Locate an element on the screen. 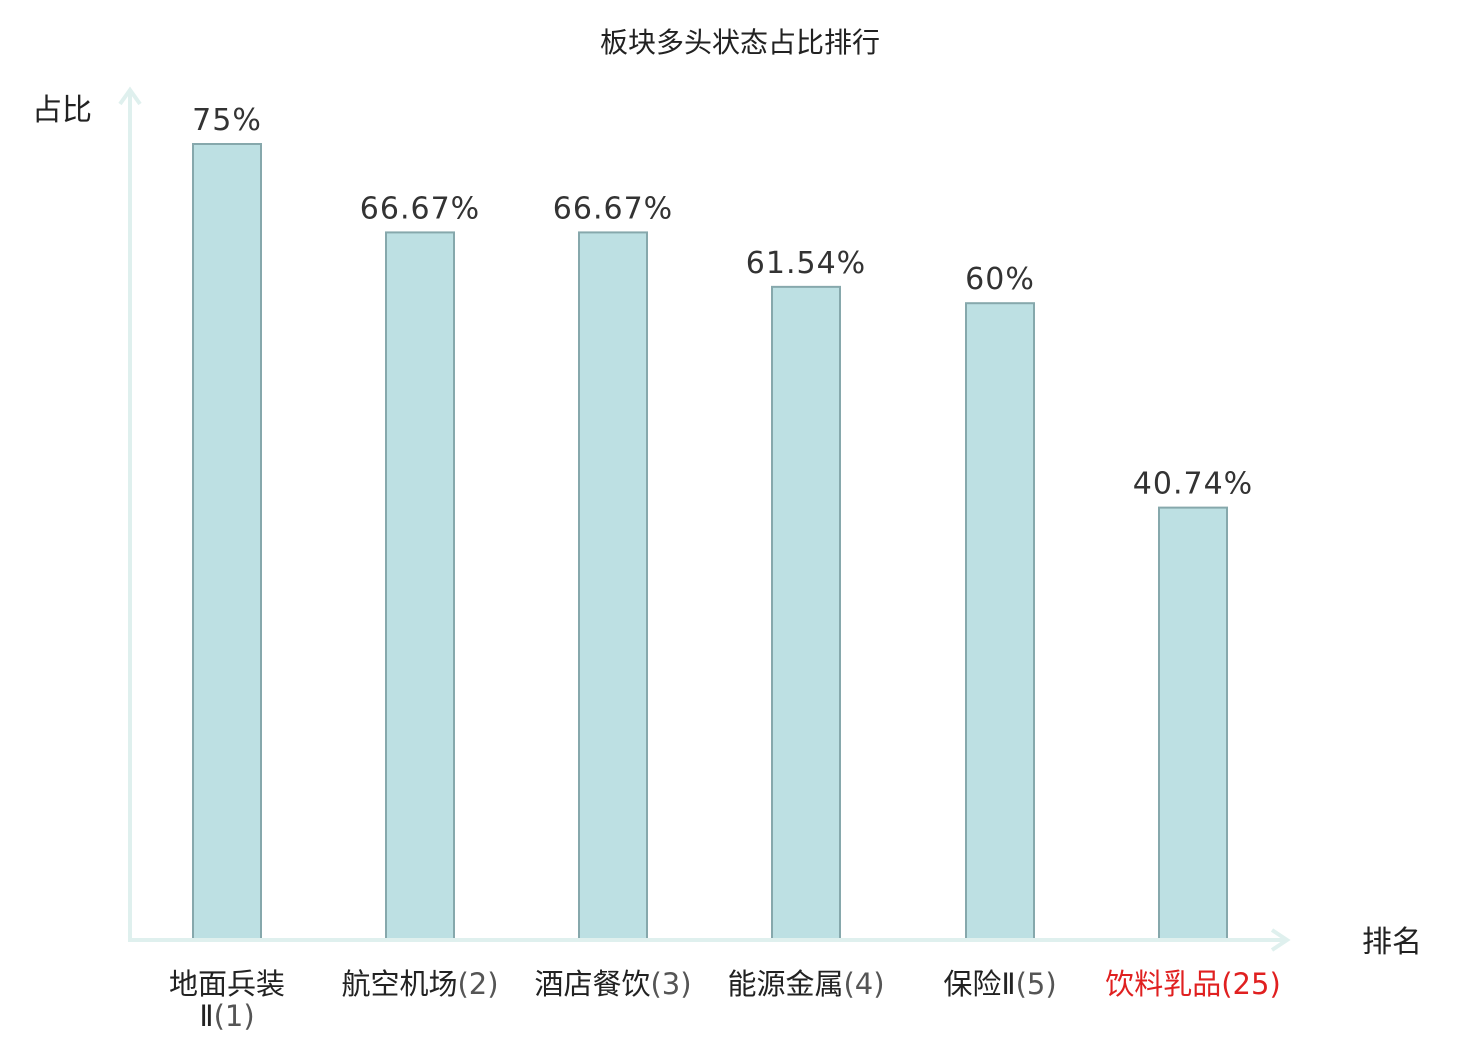 The image size is (1480, 1040). category-name-1: 地面兵装 is located at coordinates (227, 984).